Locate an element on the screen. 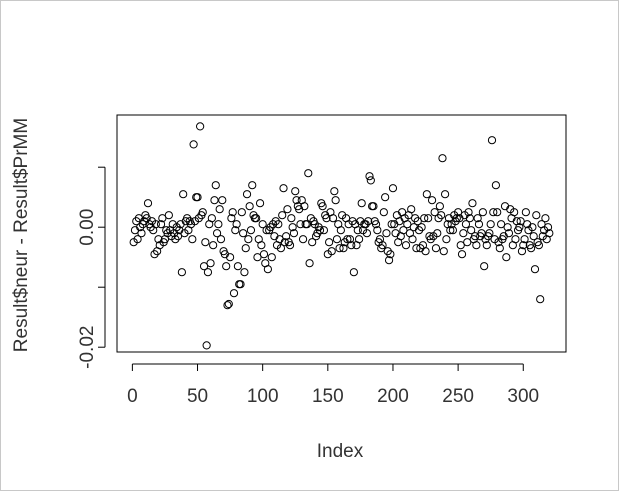  x-tick-label: 50 is located at coordinates (197, 396).